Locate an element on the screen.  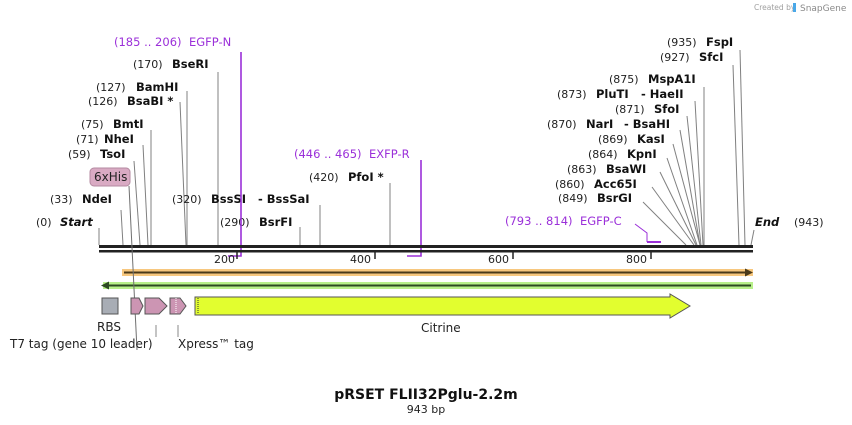
svg-text: KpnI is located at coordinates (642, 154).